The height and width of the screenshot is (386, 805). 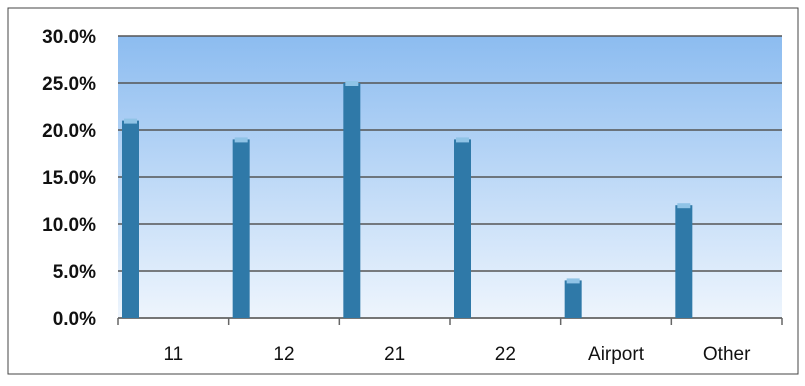 I want to click on x-tick-label: Airport, so click(x=616, y=354).